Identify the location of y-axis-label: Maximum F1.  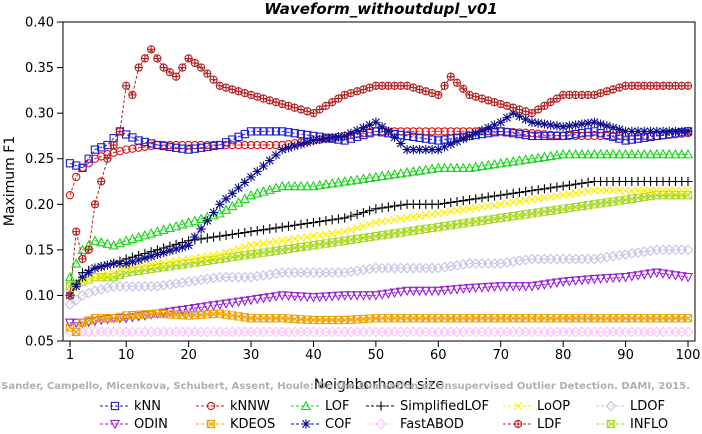
(10, 181).